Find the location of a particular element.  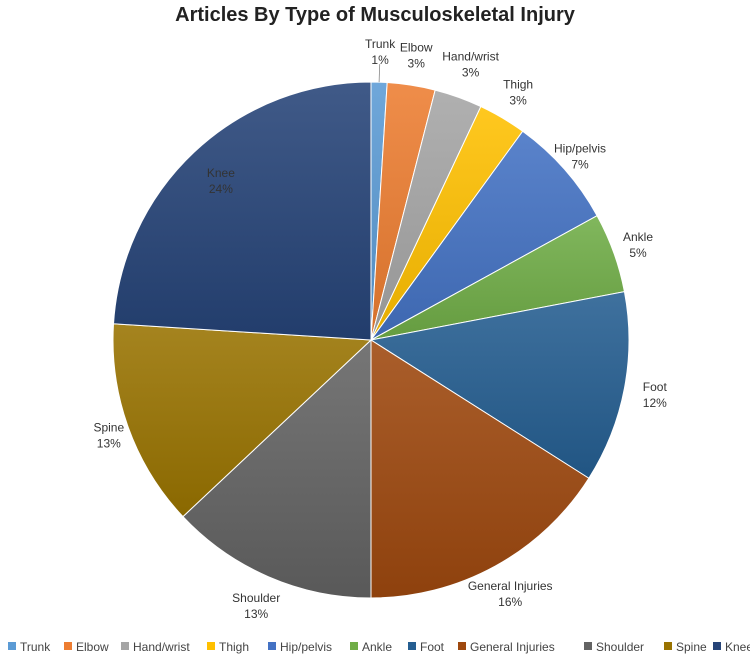

pie-slice-foot is located at coordinates (499, 385).